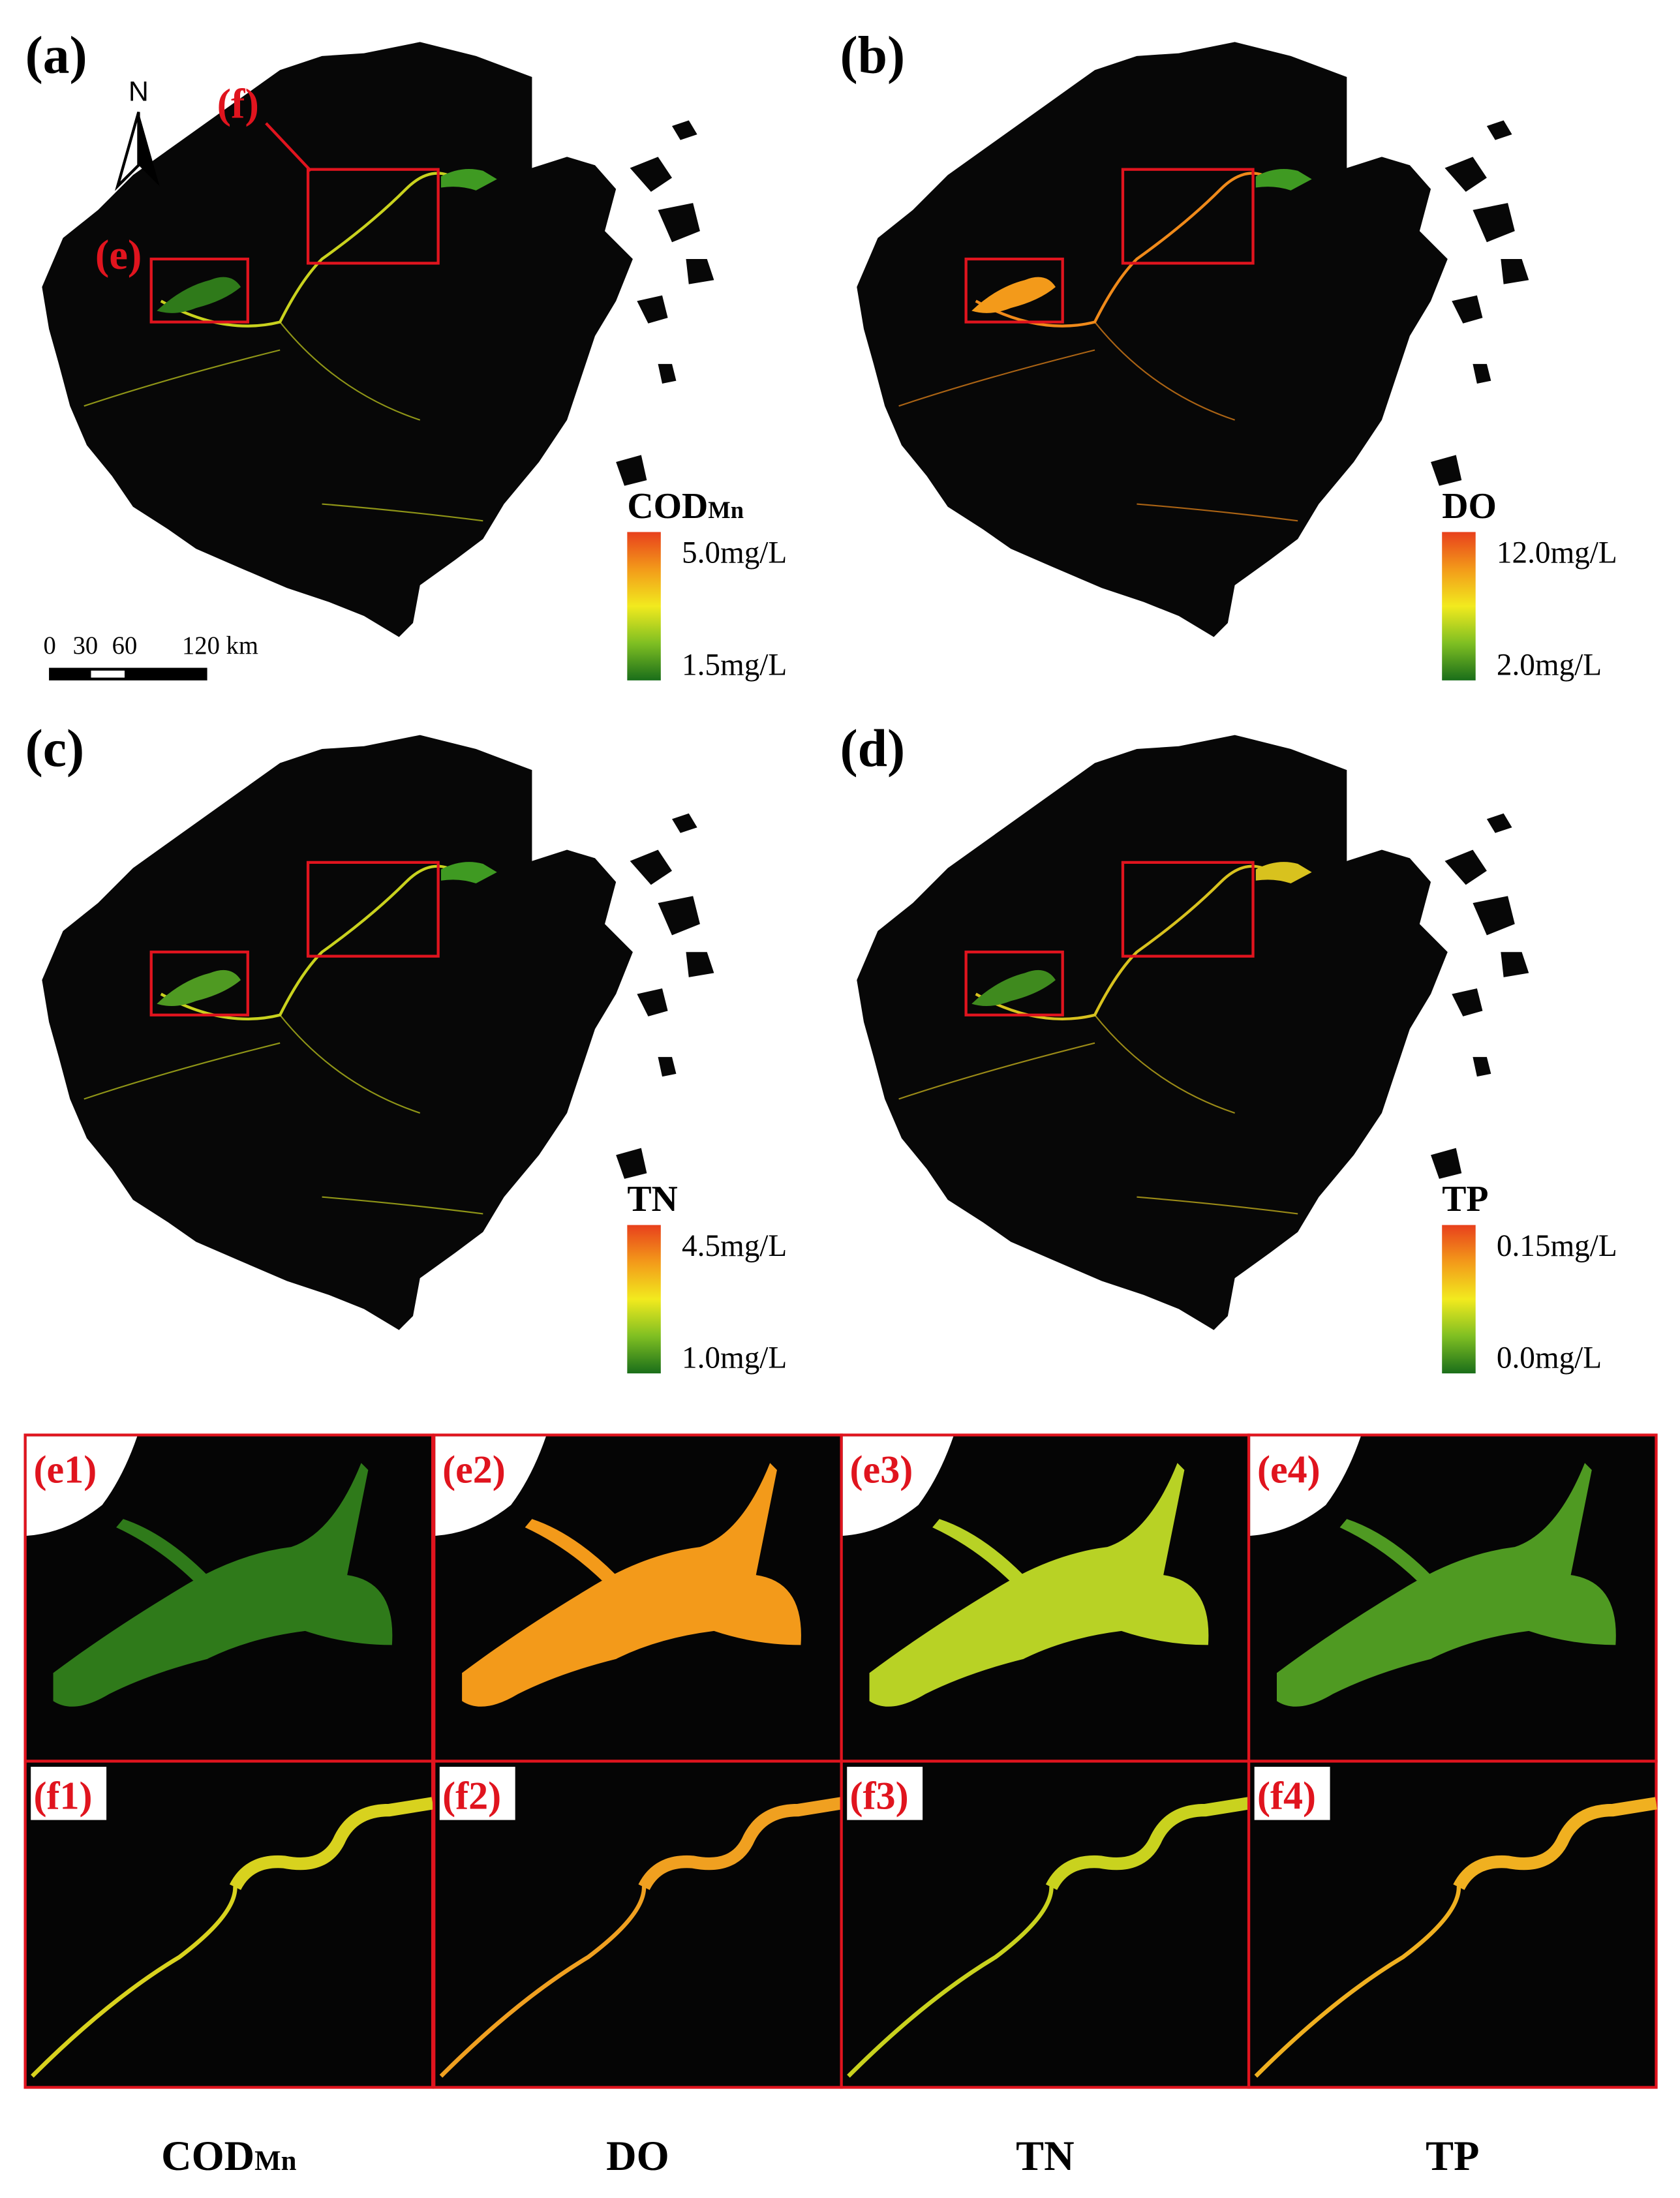 The height and width of the screenshot is (2198, 1680). I want to click on map-panel: (c) TN4.5mg/L 1.0mg/L, so click(406, 1046).